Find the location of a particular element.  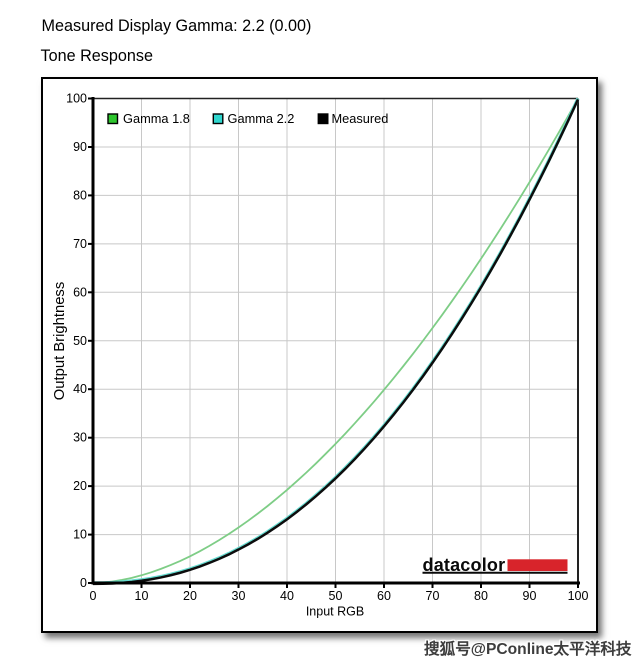

svg-text: Output Brightness is located at coordinates (60, 341).